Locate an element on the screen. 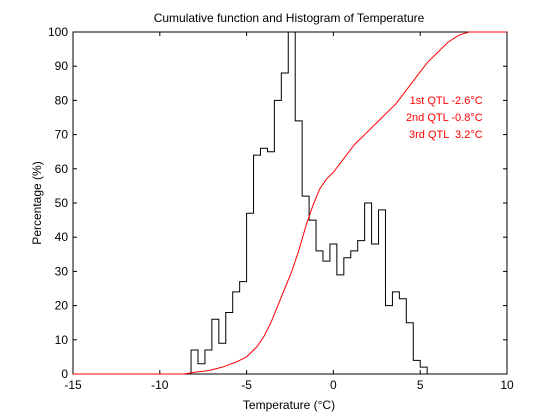 The height and width of the screenshot is (420, 560). quantile-annotation: 2nd QTL -0.8°C is located at coordinates (444, 118).